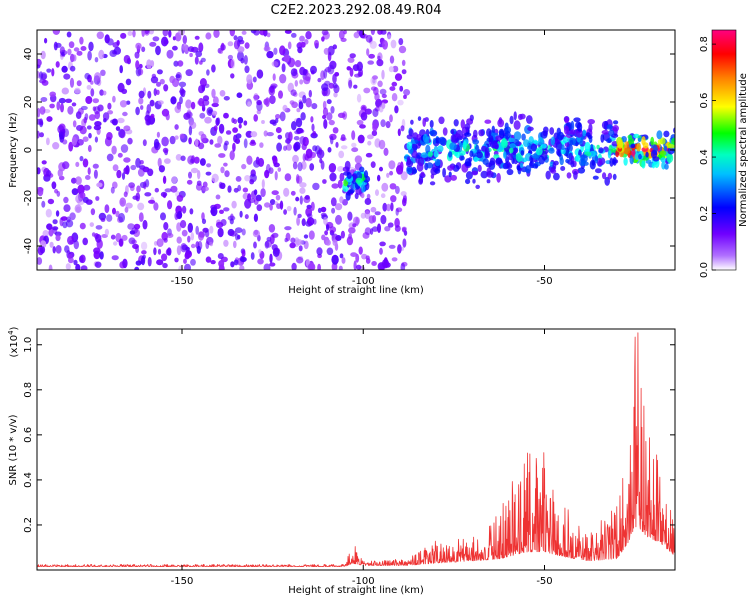  I want to click on spectrogram-x-tick-label: -150, so click(182, 281).